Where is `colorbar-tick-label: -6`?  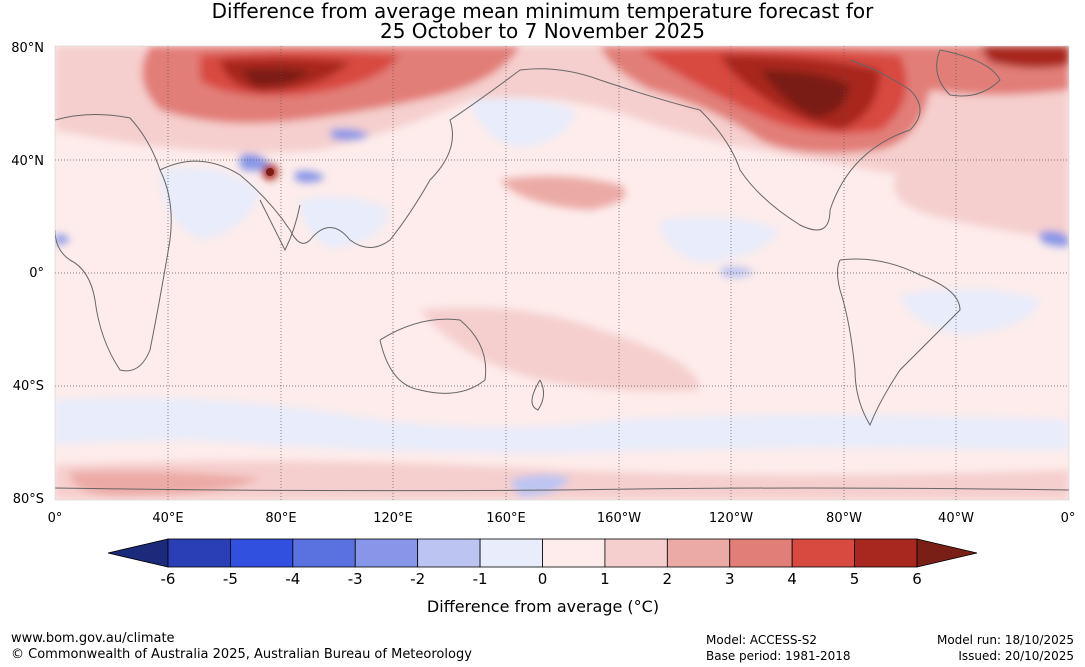
colorbar-tick-label: -6 is located at coordinates (168, 579).